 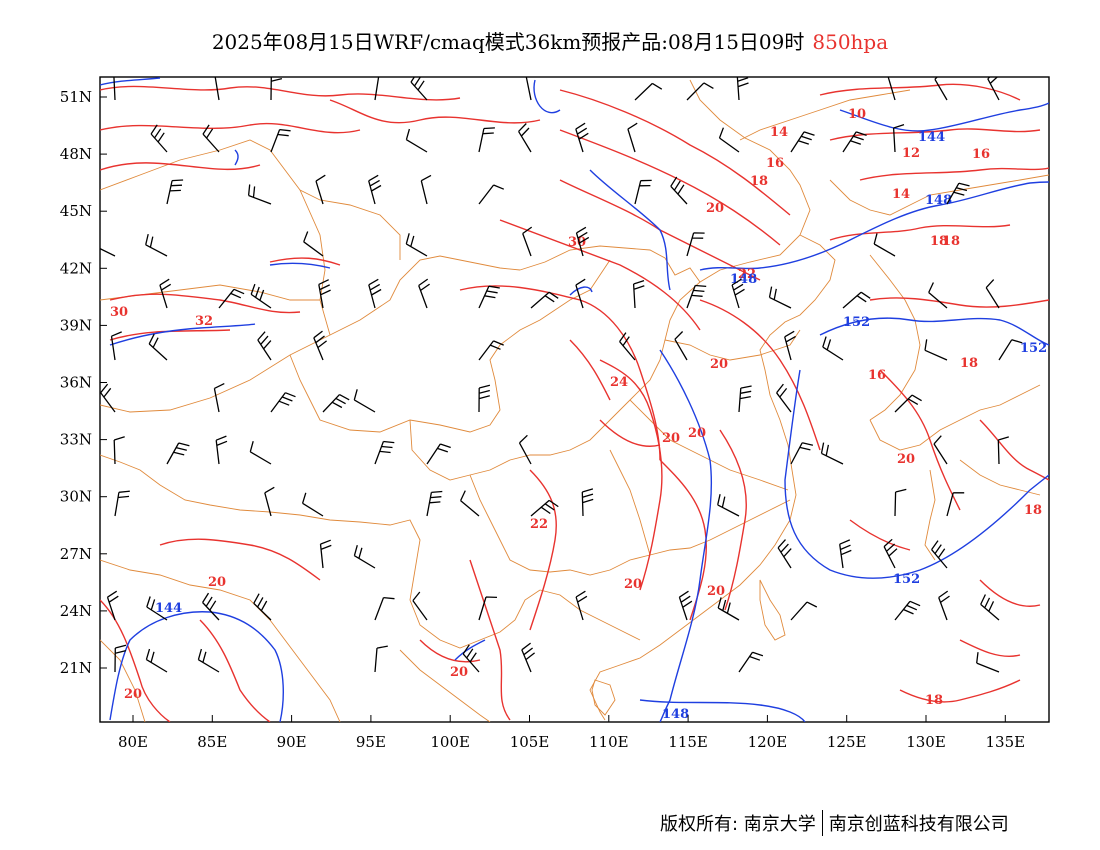 What do you see at coordinates (76, 440) in the screenshot?
I see `lat-label: 33N` at bounding box center [76, 440].